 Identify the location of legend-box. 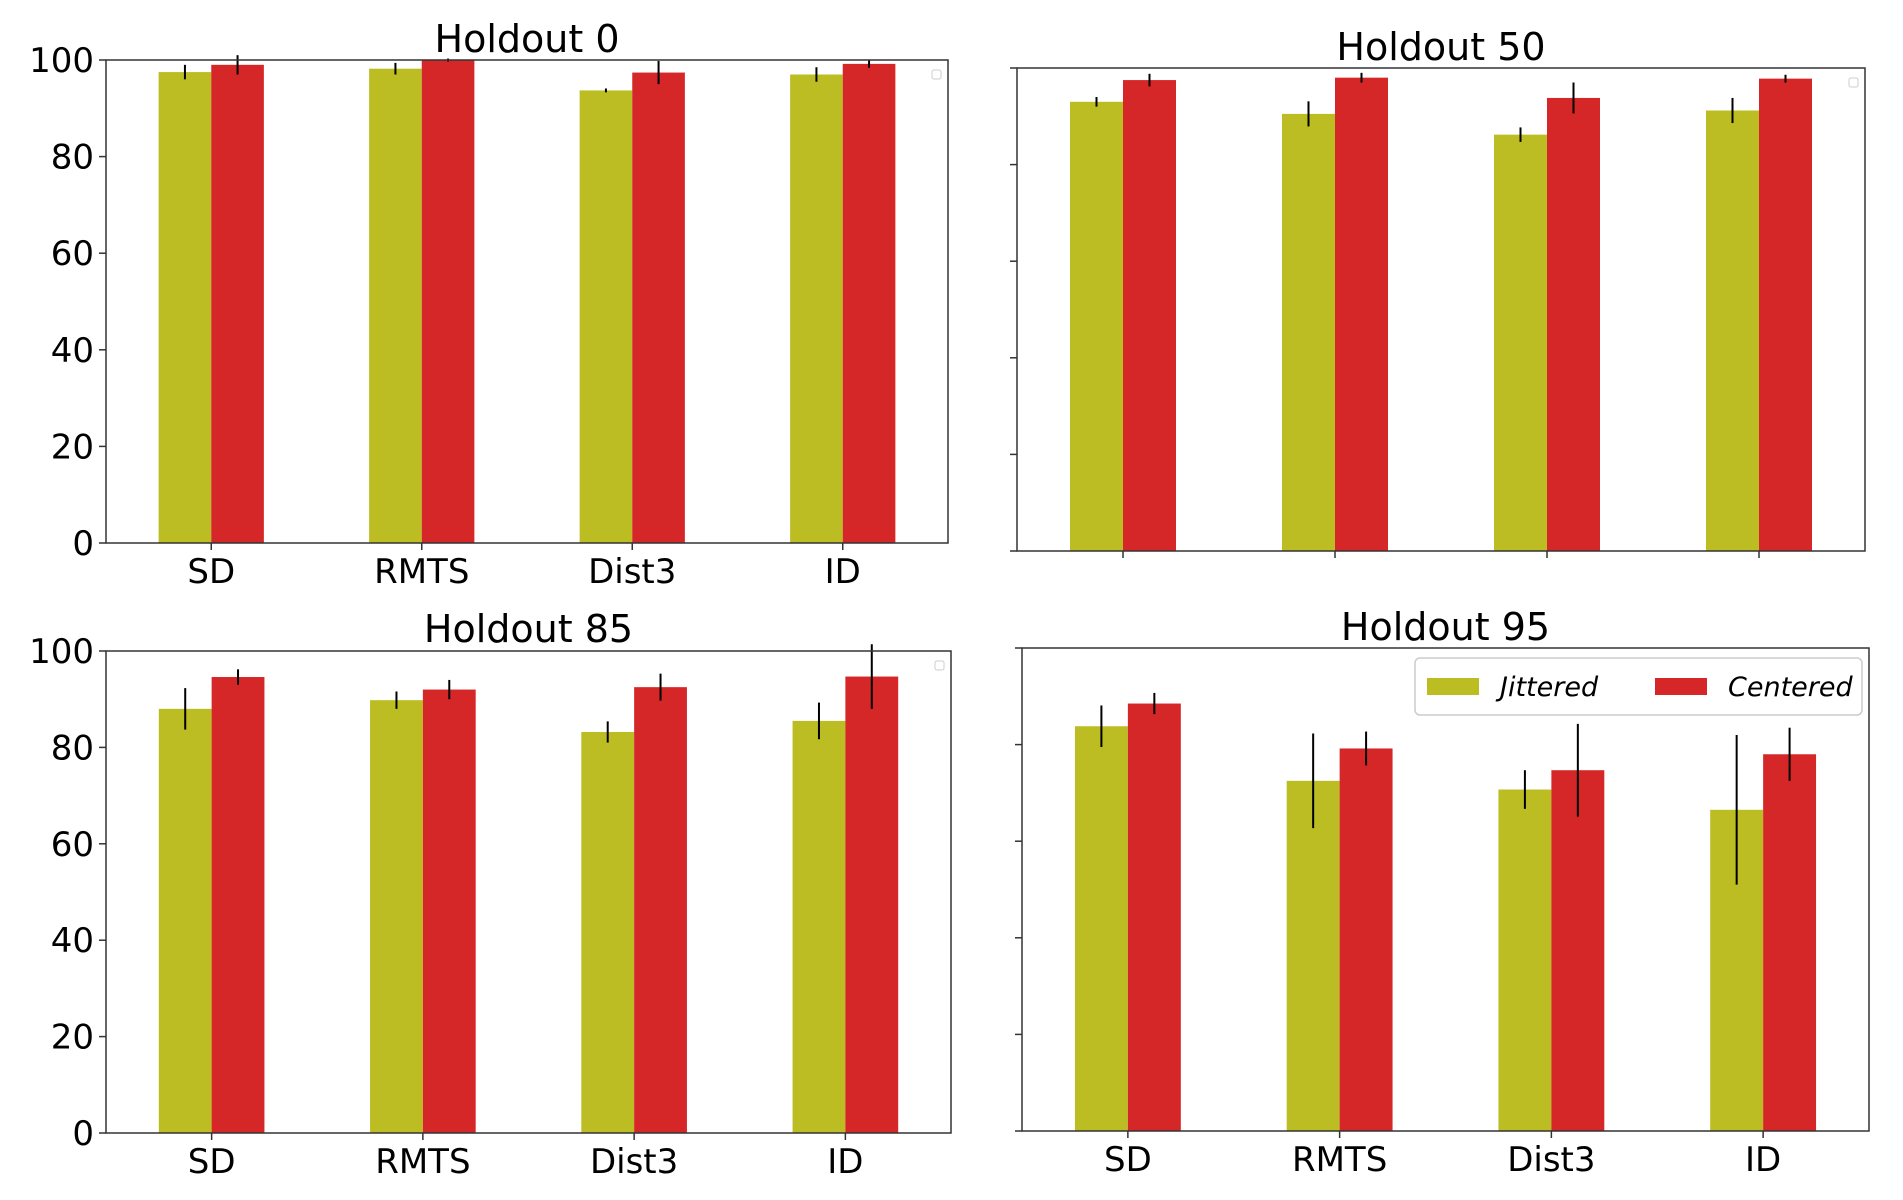
(1638, 686).